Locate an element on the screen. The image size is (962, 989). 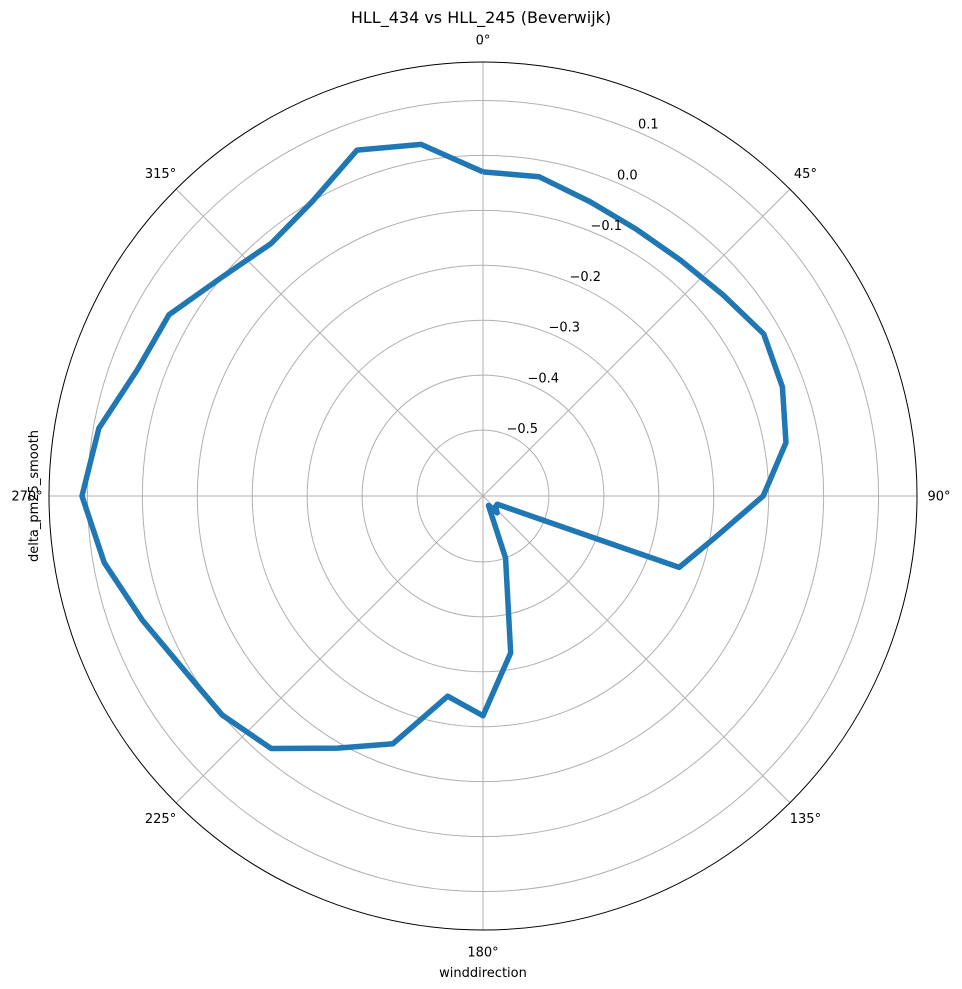
radial-tick-label: −0.5 is located at coordinates (522, 429).